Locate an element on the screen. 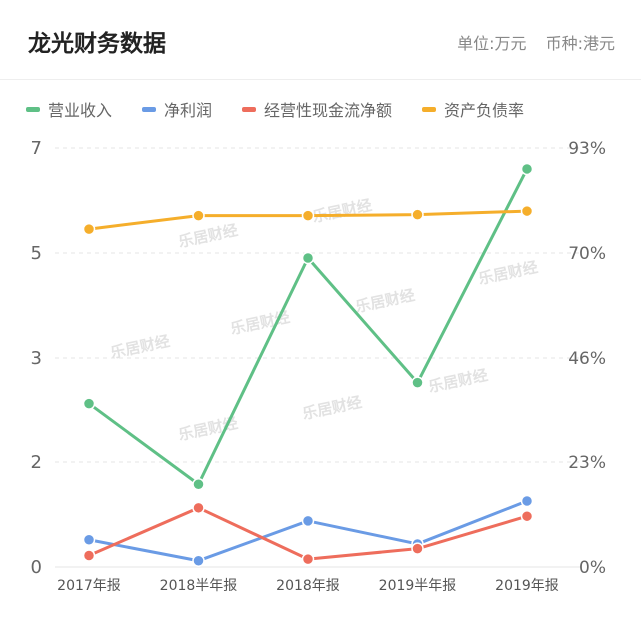 The image size is (641, 620). left-y-tick-label: 0 is located at coordinates (36, 567).